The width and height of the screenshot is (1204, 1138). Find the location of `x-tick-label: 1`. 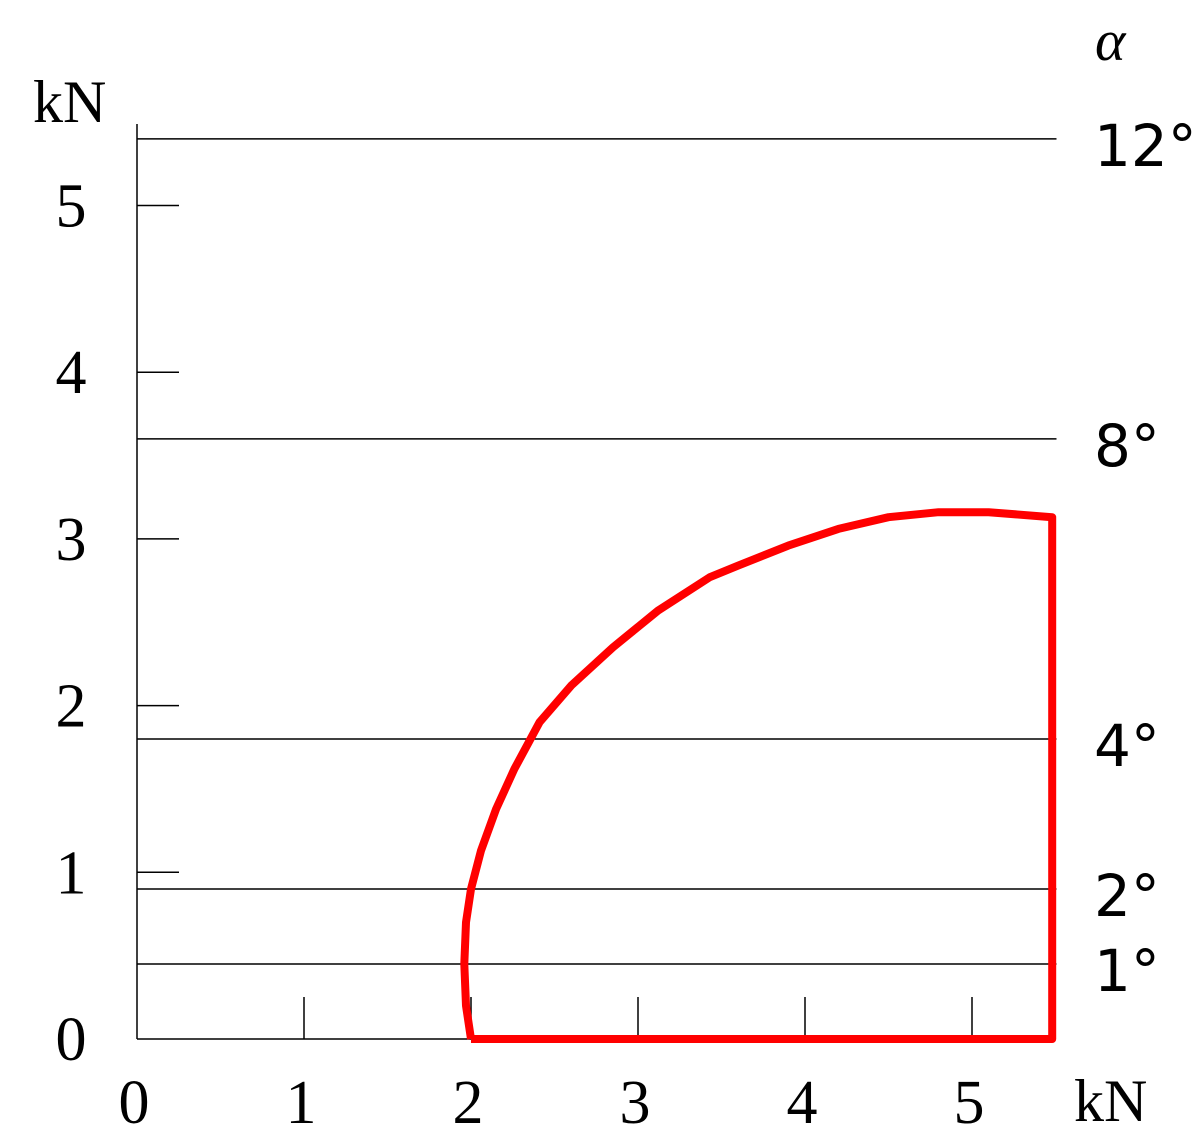

x-tick-label: 1 is located at coordinates (301, 1103).